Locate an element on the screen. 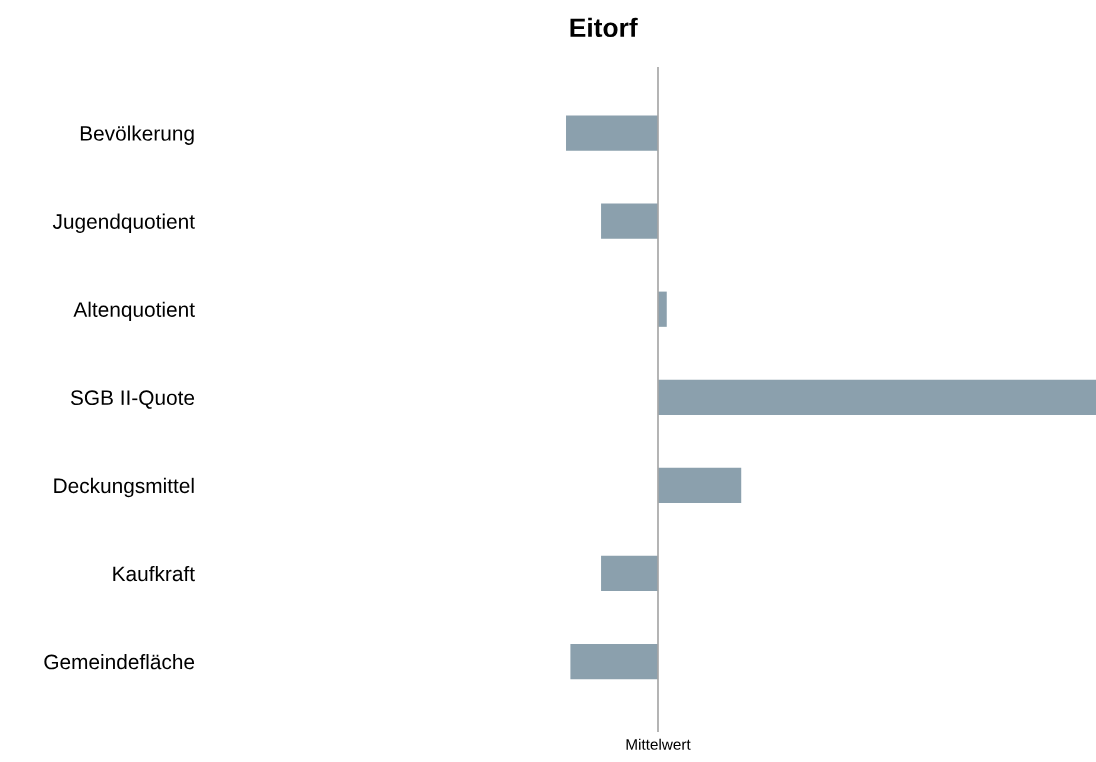 Image resolution: width=1096 pixels, height=762 pixels. chart-title: Eitorf is located at coordinates (604, 27).